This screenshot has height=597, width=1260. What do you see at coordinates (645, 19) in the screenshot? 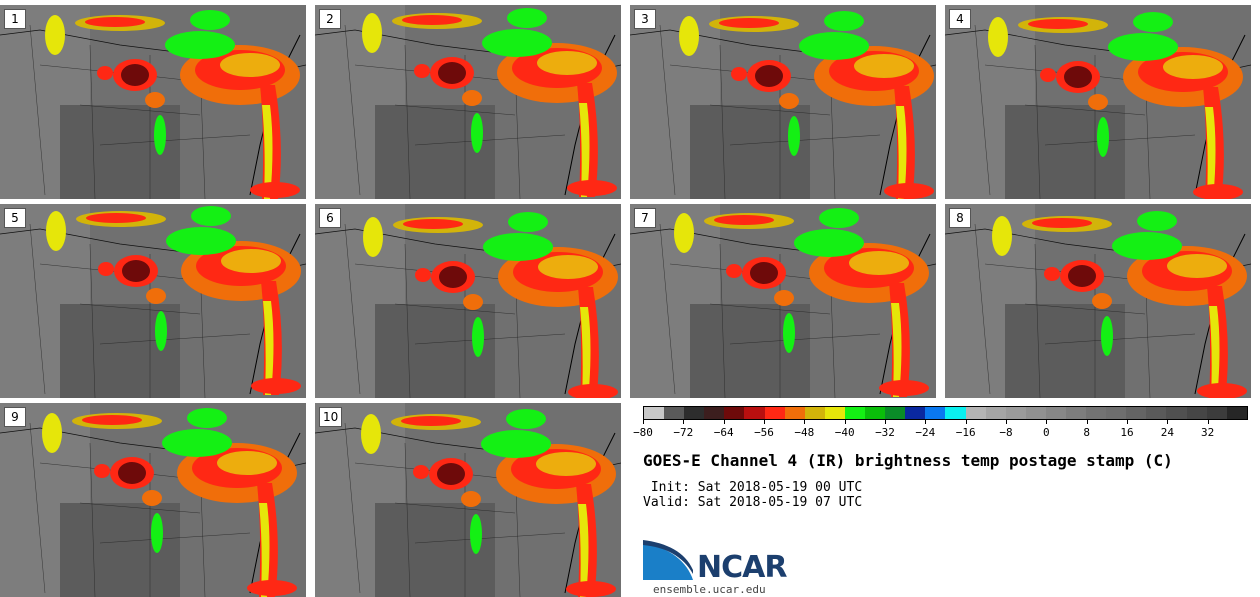
I see `panel-label: 3` at bounding box center [645, 19].